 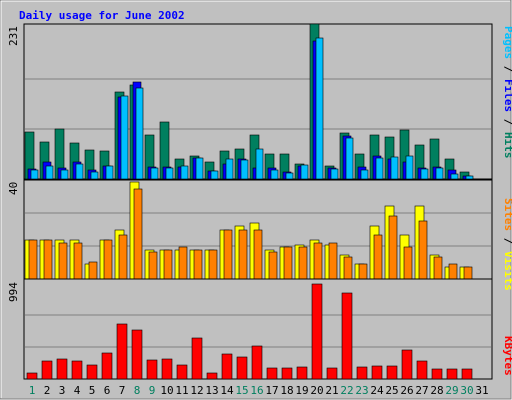 What do you see at coordinates (196, 390) in the screenshot?
I see `day-label: 12` at bounding box center [196, 390].